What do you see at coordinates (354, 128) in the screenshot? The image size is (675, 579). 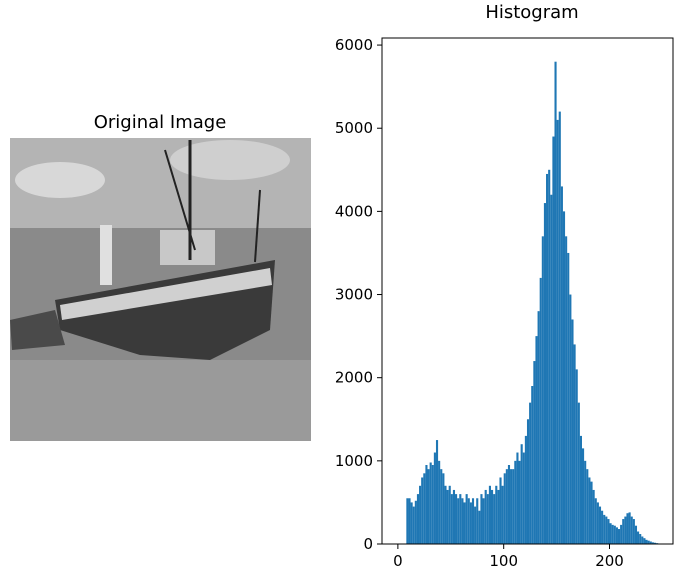 I see `y-tick-label: 5000` at bounding box center [354, 128].